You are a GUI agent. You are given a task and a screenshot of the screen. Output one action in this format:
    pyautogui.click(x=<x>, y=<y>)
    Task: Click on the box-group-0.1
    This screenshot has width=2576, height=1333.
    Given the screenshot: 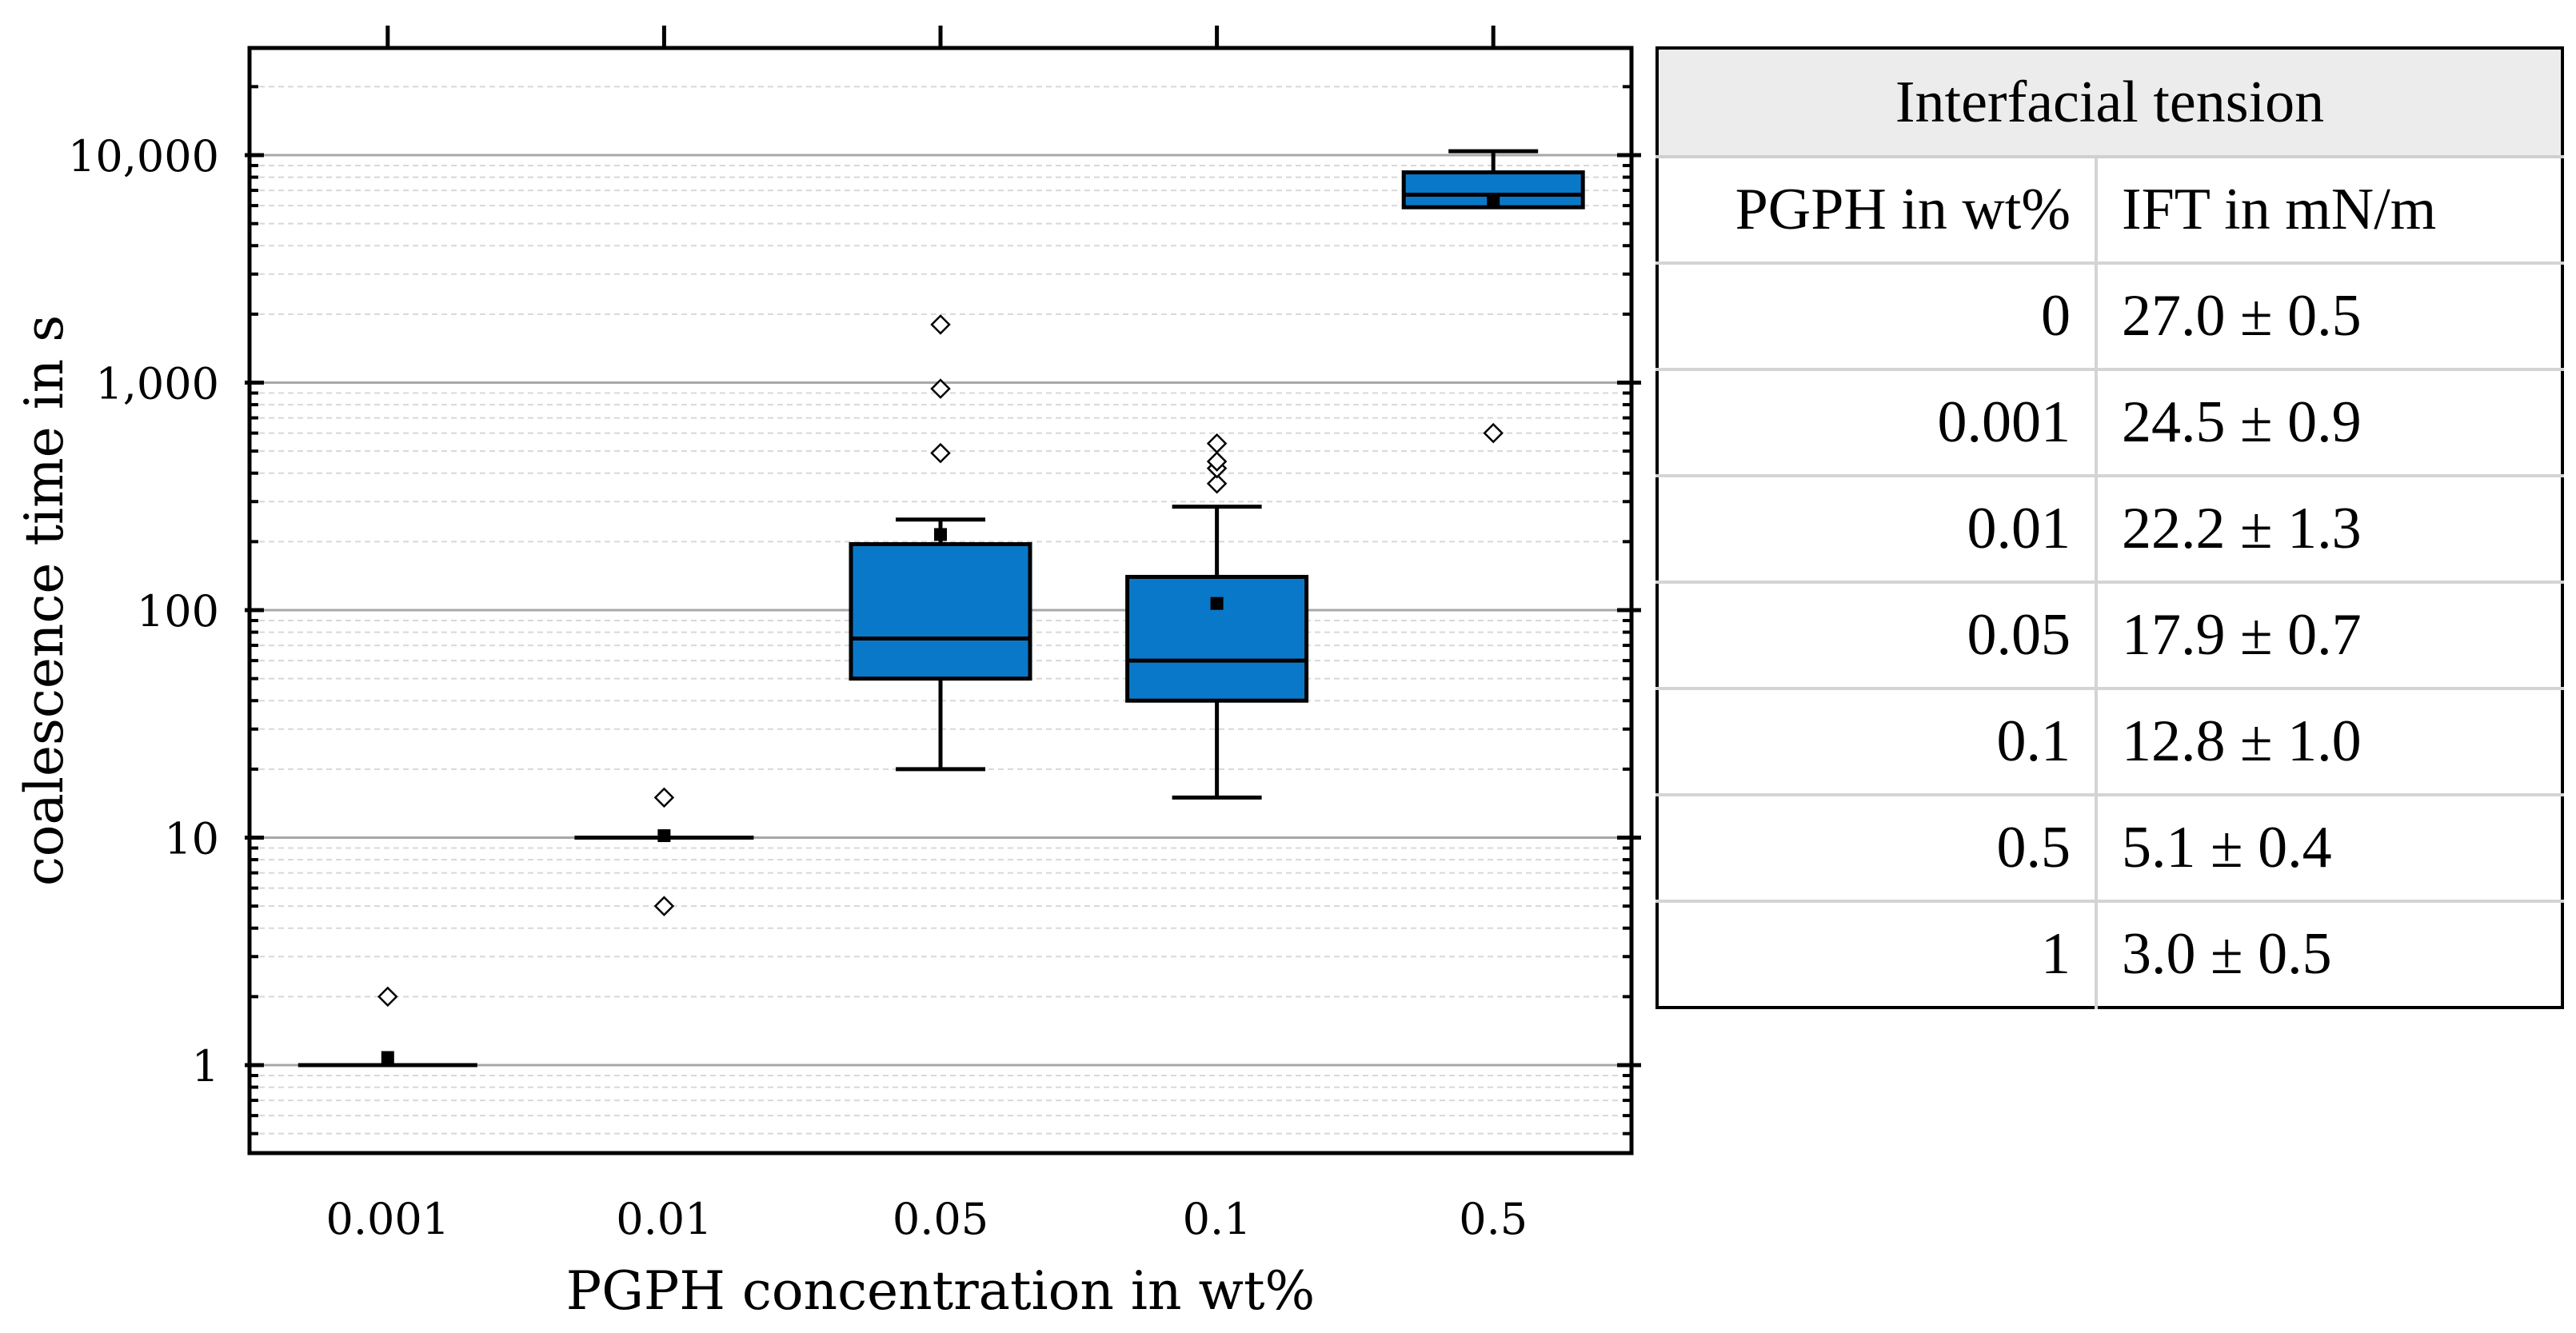 What is the action you would take?
    pyautogui.click(x=1217, y=616)
    